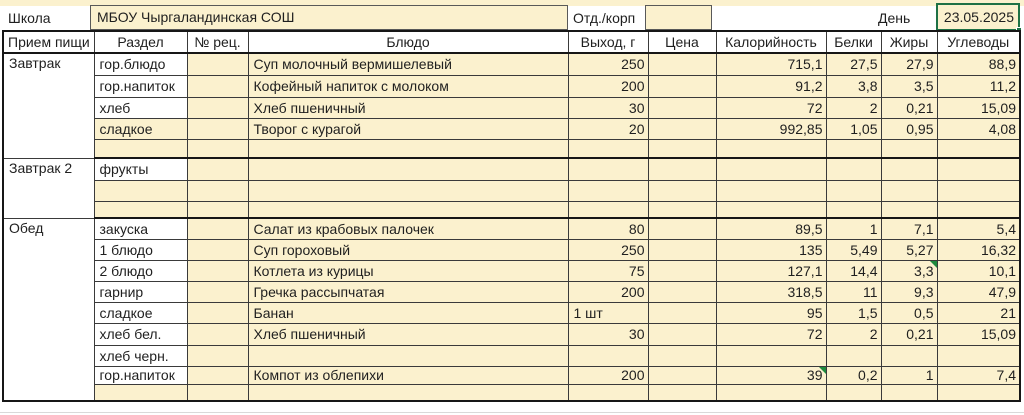  Describe the element at coordinates (853, 42) in the screenshot. I see `column-header: Белки` at that location.